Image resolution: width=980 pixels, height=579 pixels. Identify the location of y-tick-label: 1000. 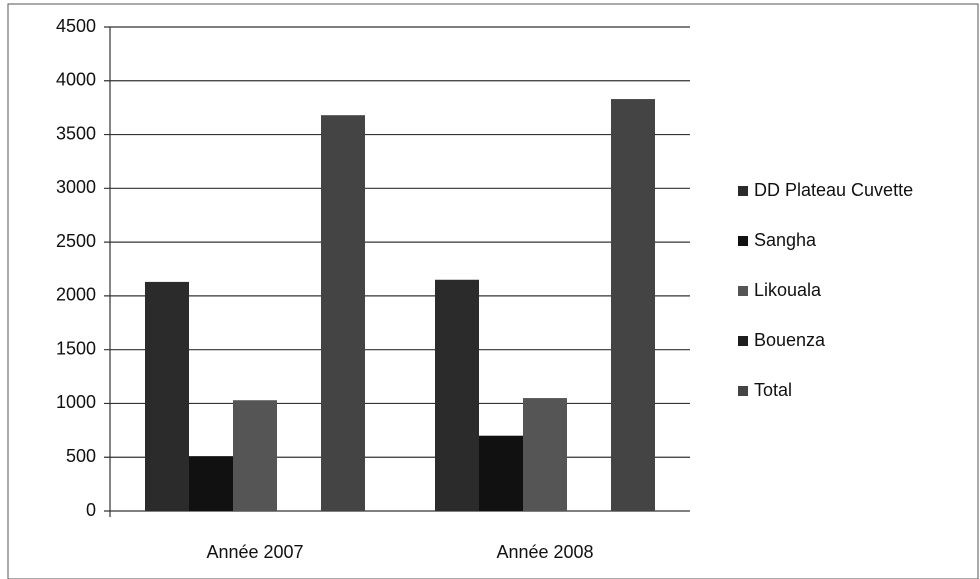
(76, 402).